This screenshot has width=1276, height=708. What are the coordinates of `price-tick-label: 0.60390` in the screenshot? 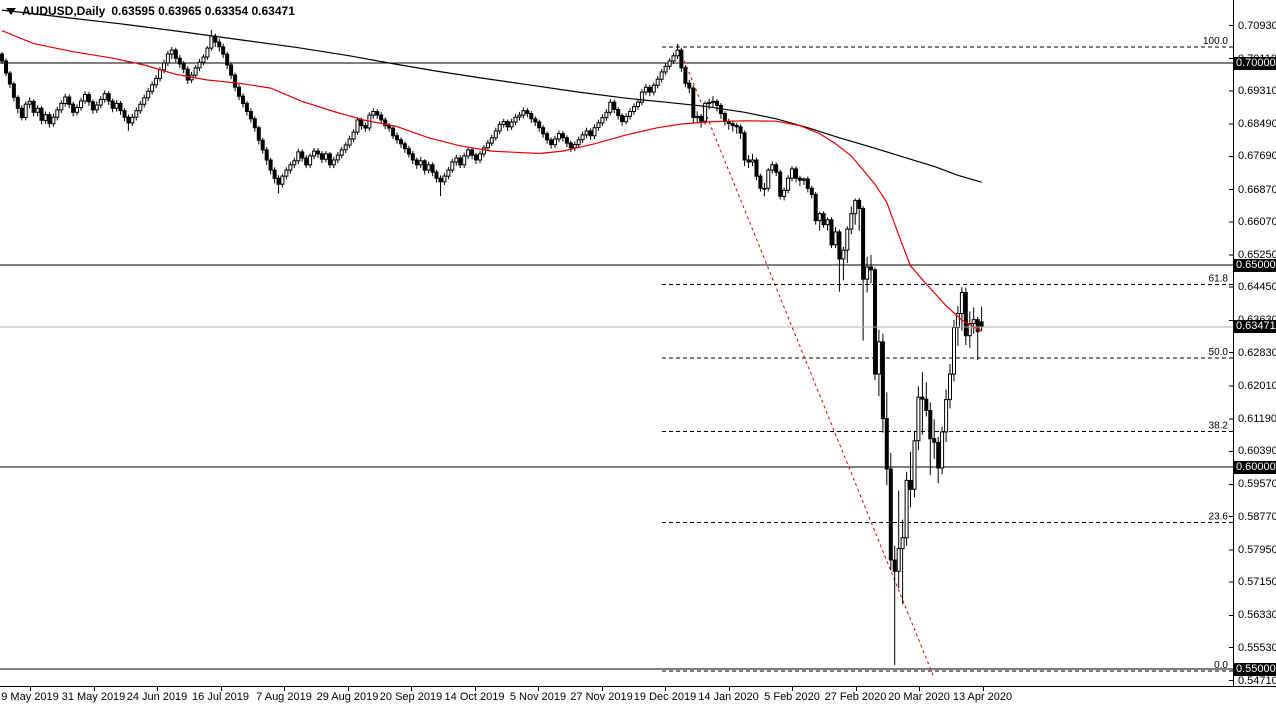 It's located at (1257, 451).